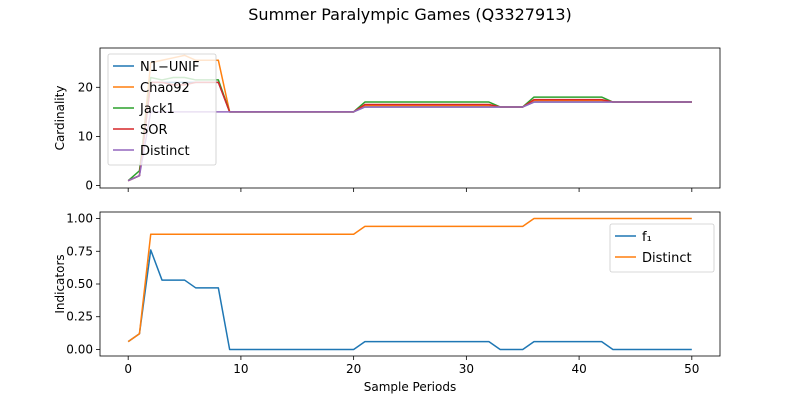 The width and height of the screenshot is (800, 400). Describe the element at coordinates (79, 251) in the screenshot. I see `panel-2-y-tick-label-0m75: 0.75` at that location.